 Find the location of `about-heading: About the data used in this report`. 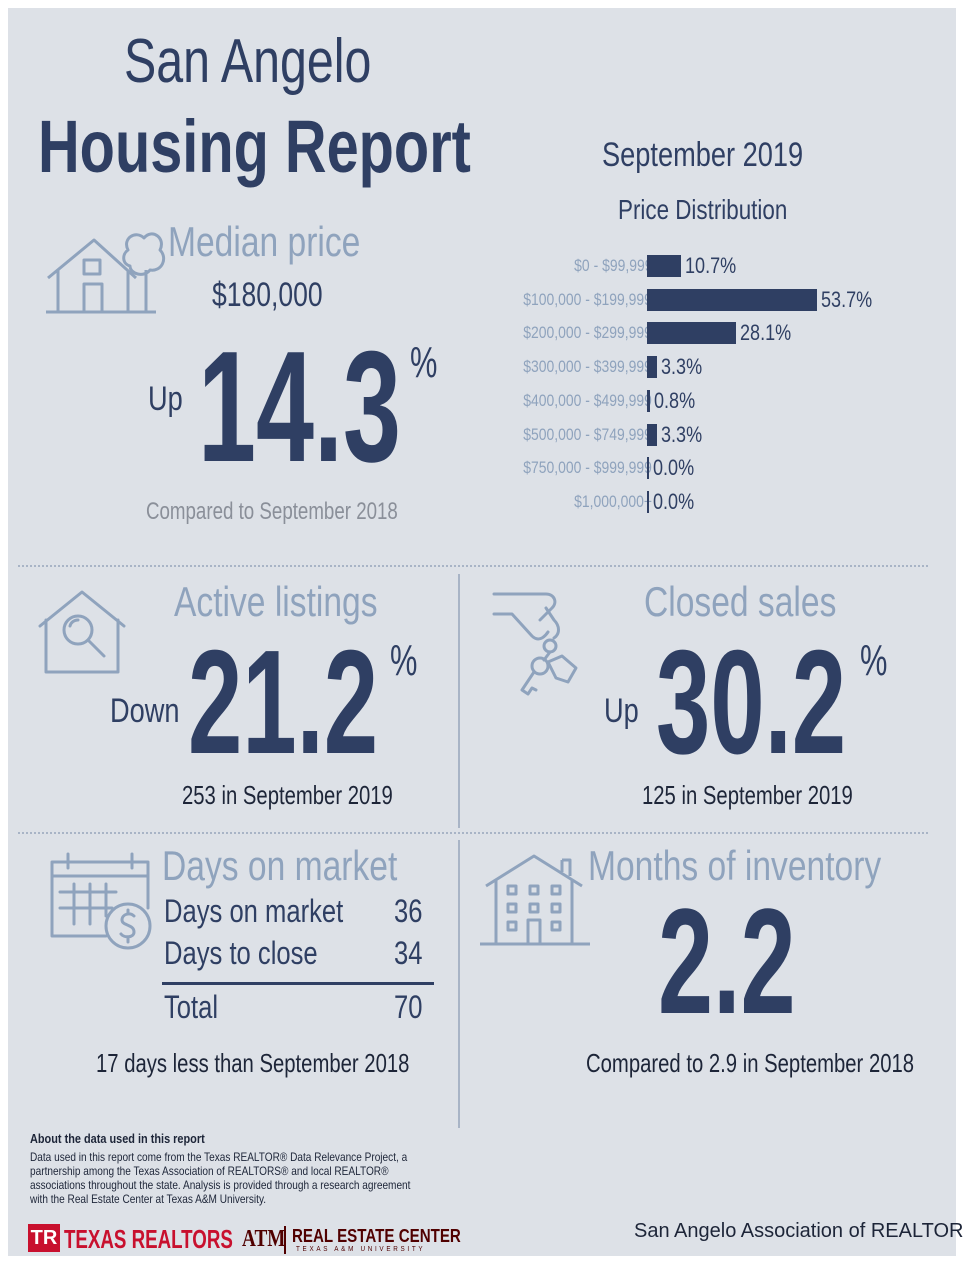

about-heading: About the data used in this report is located at coordinates (117, 1138).